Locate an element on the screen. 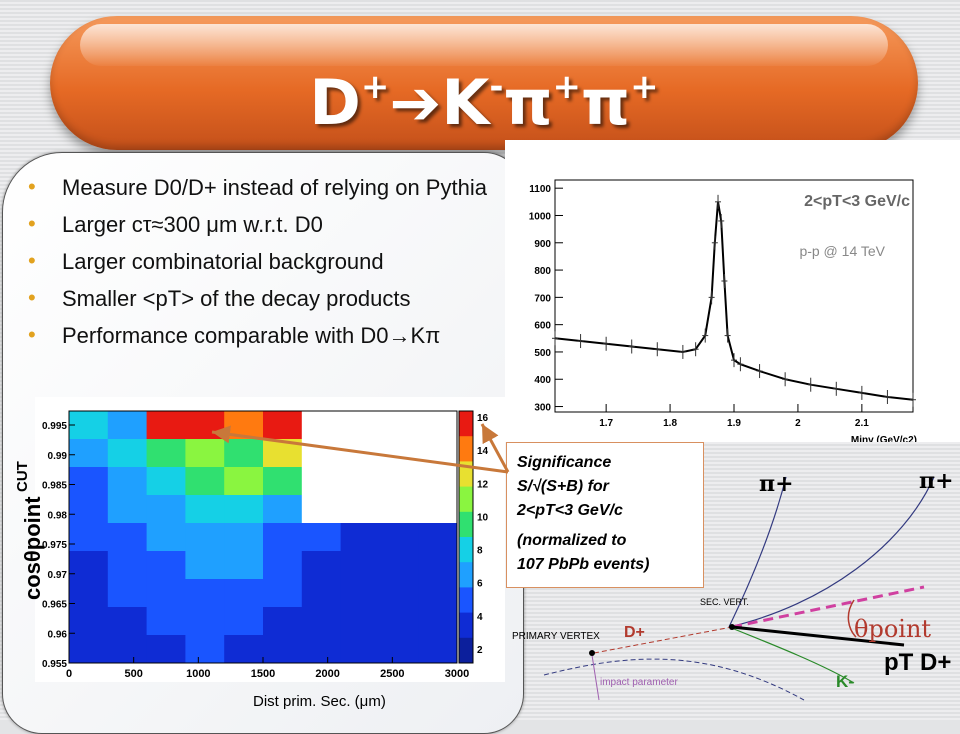 The height and width of the screenshot is (734, 960). heatmap-z-tick-label: 14 is located at coordinates (483, 451).